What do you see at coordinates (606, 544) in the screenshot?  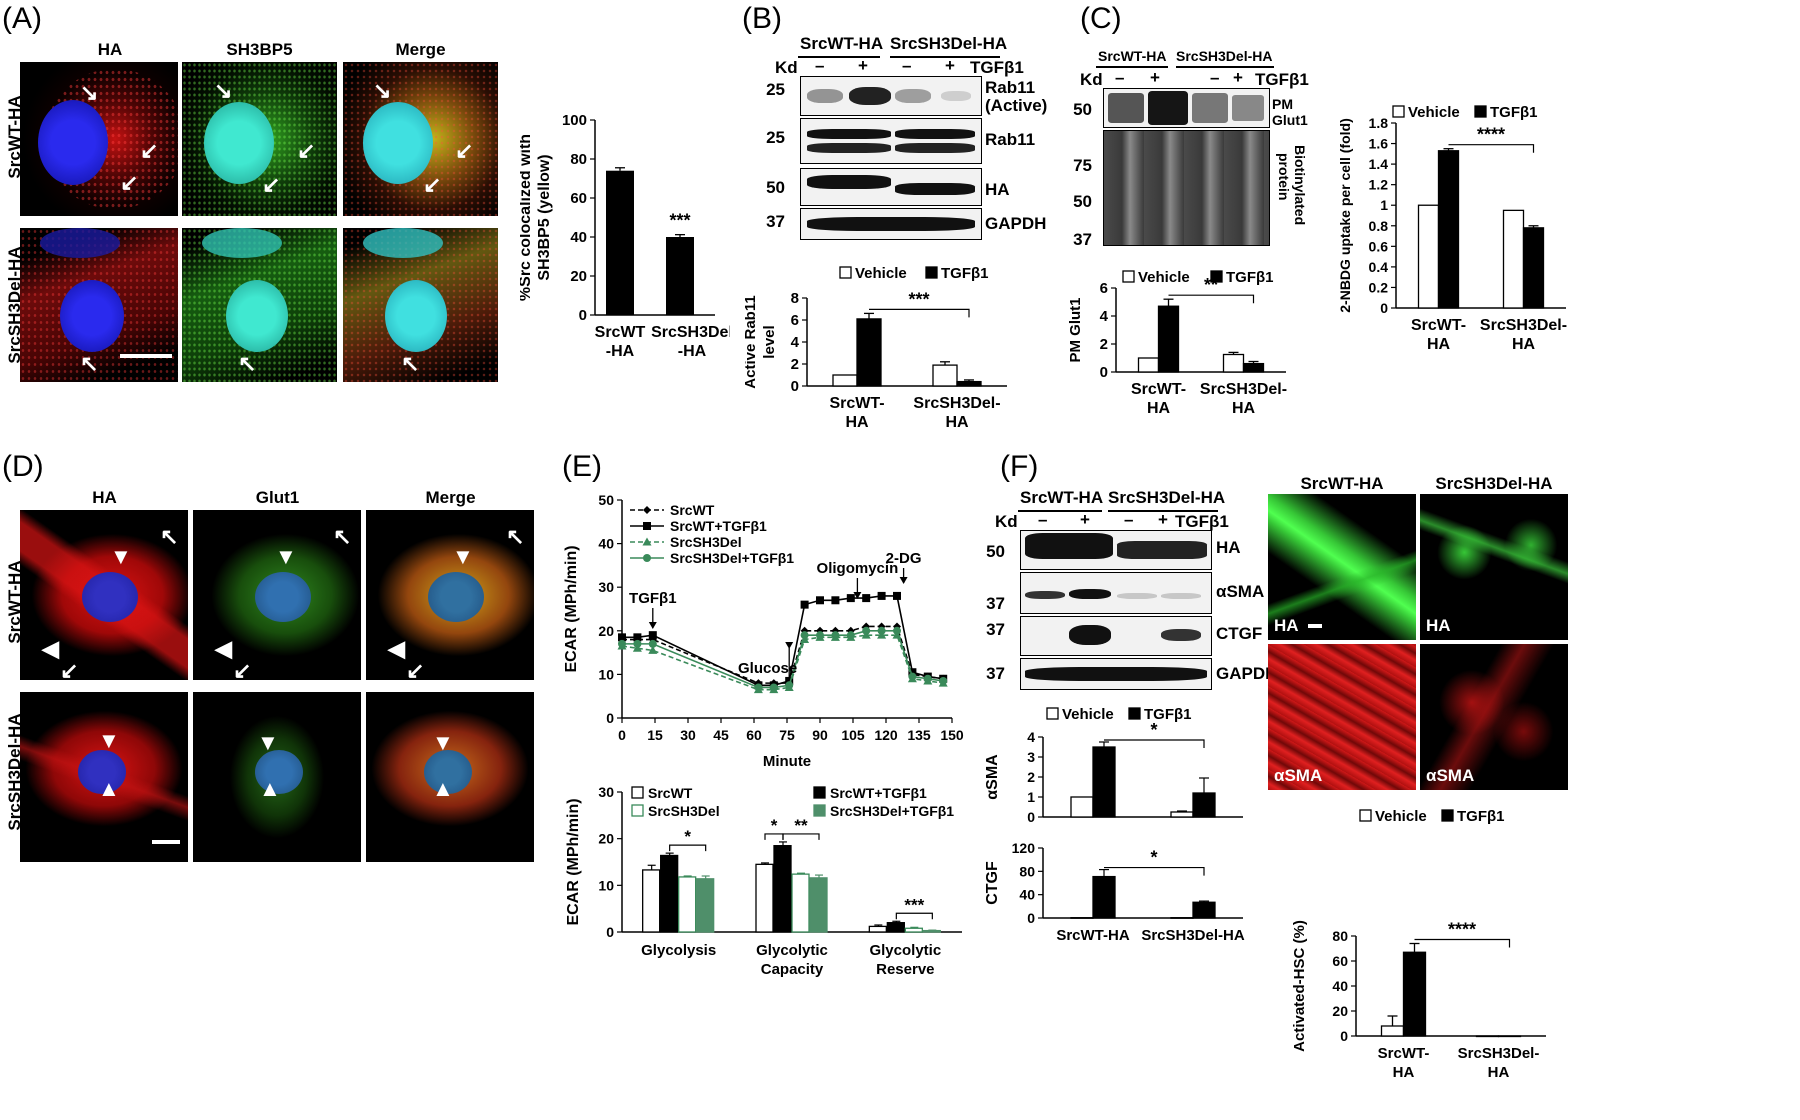 I see `y-tick-label: 40` at bounding box center [606, 544].